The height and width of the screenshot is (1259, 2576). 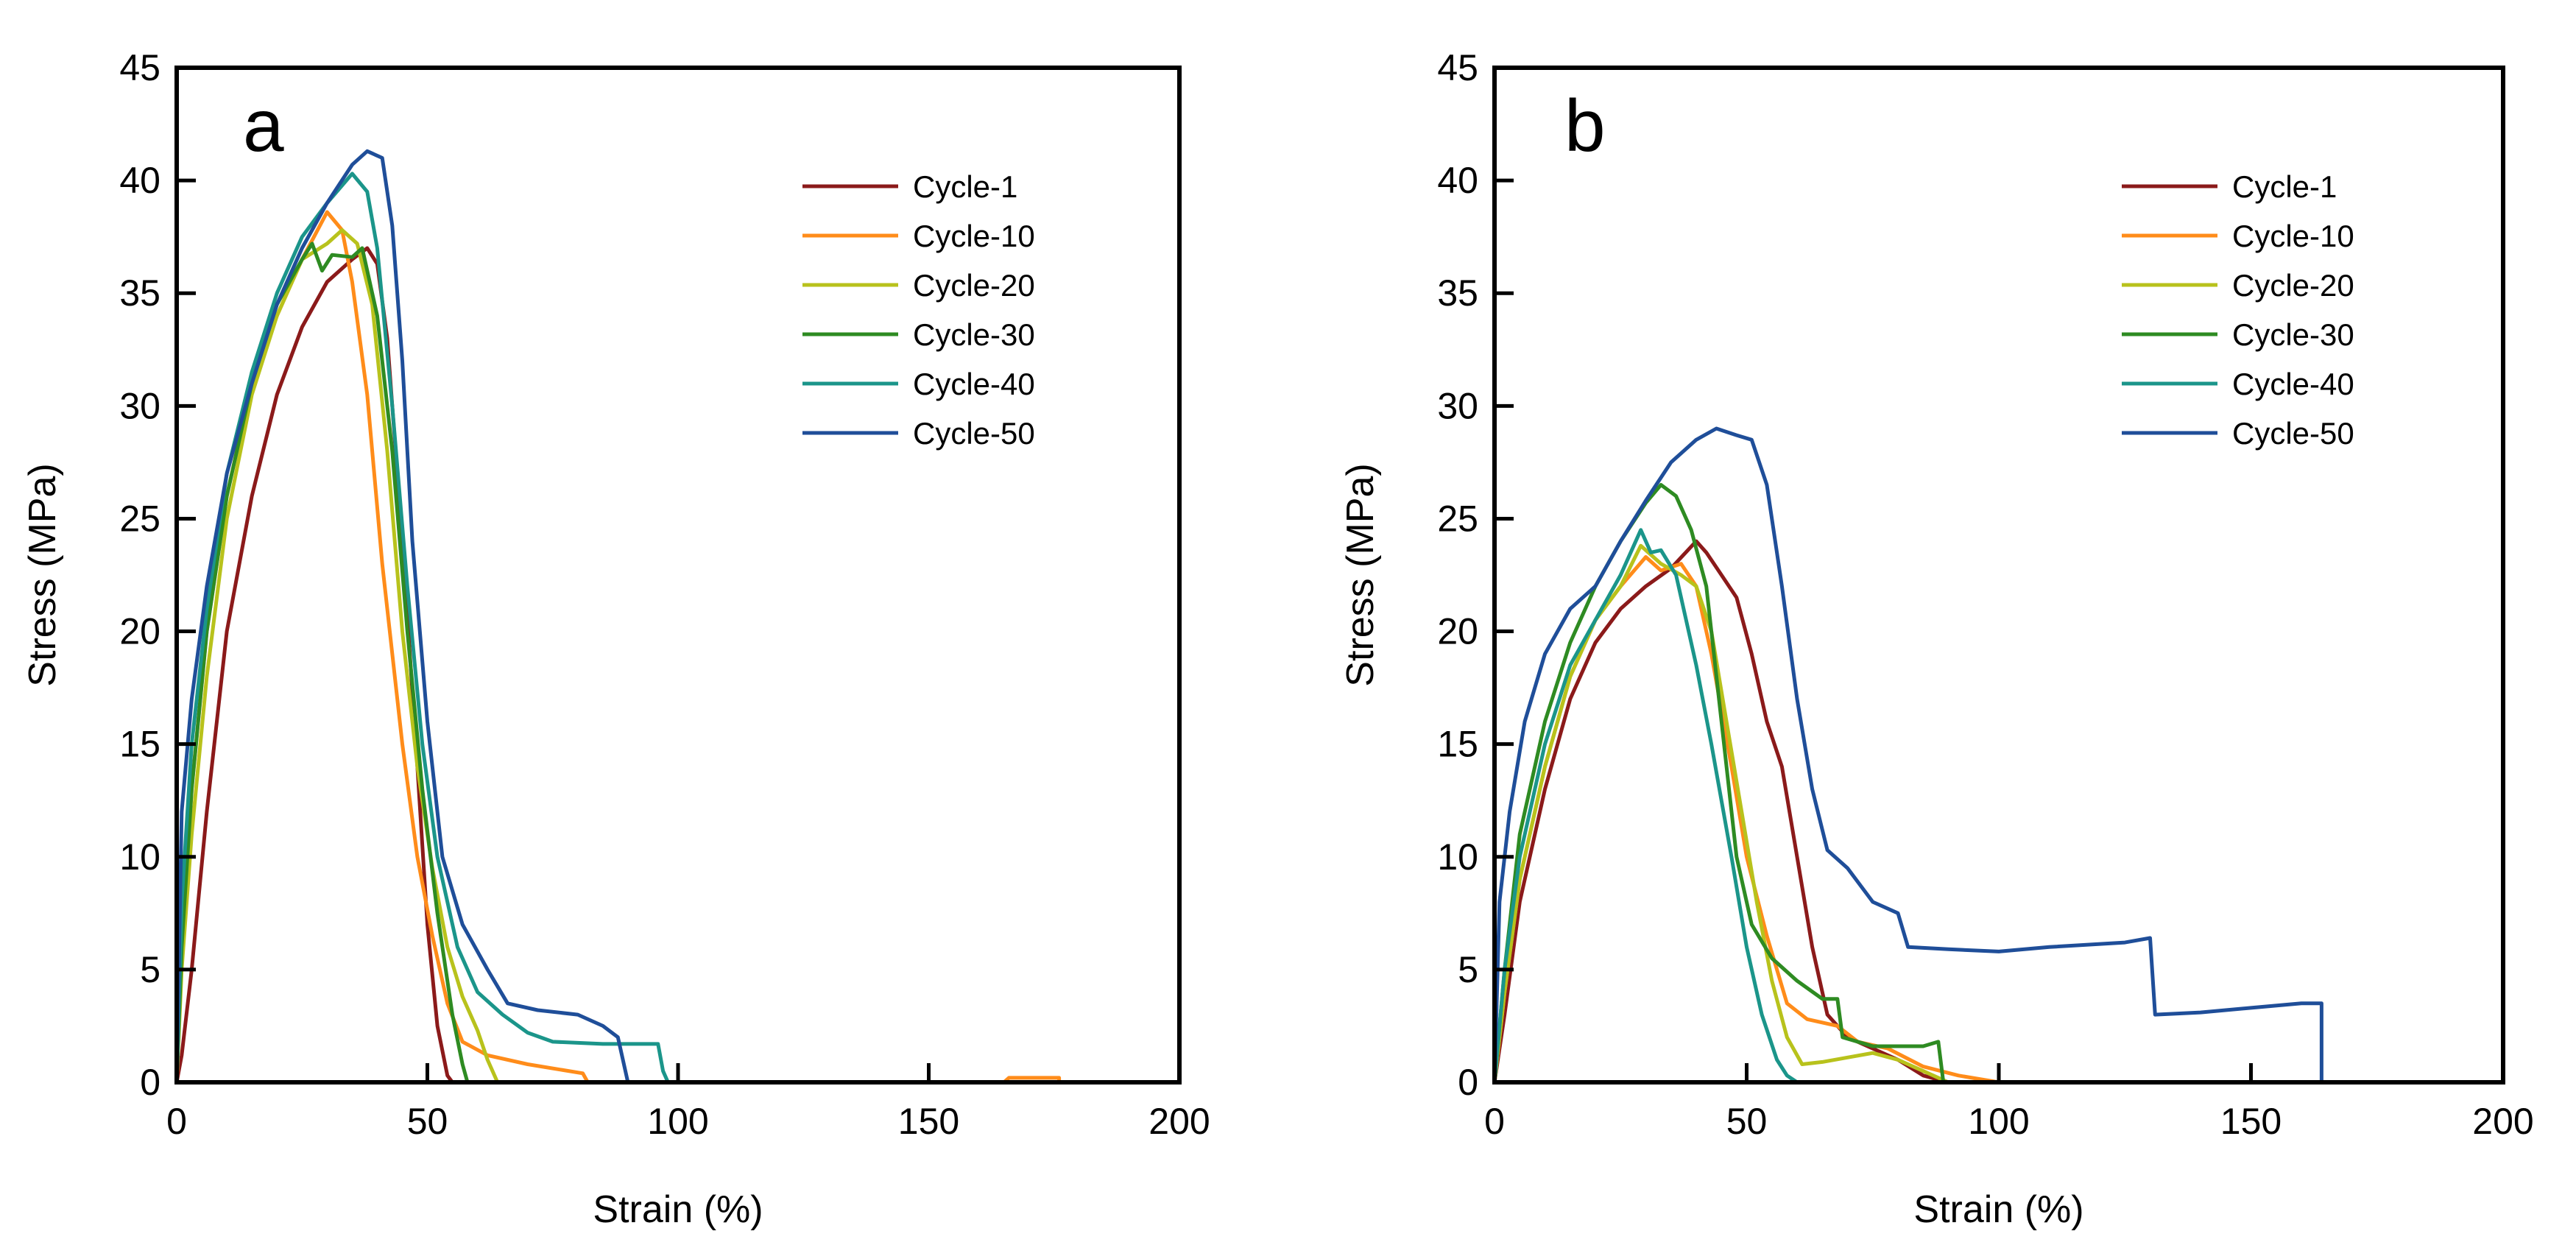 I want to click on panel-letter: a, so click(x=263, y=126).